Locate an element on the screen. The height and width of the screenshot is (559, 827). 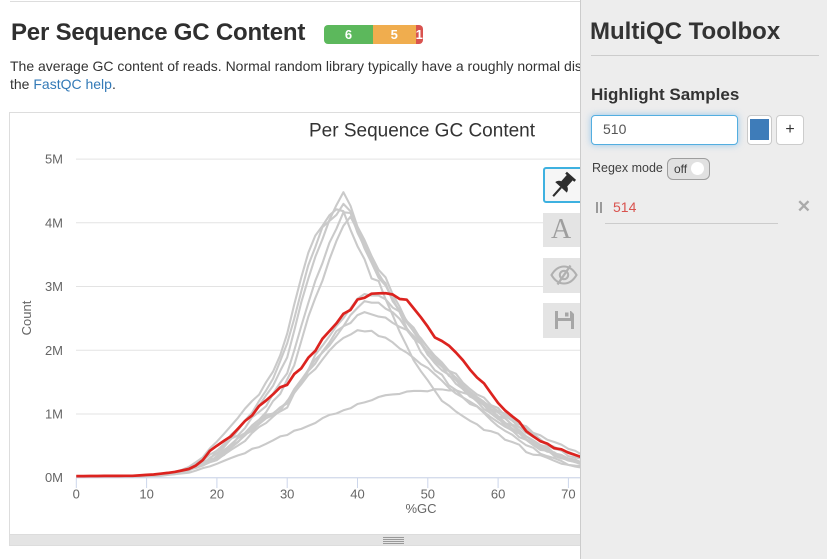
svg-text: %GC is located at coordinates (420, 508).